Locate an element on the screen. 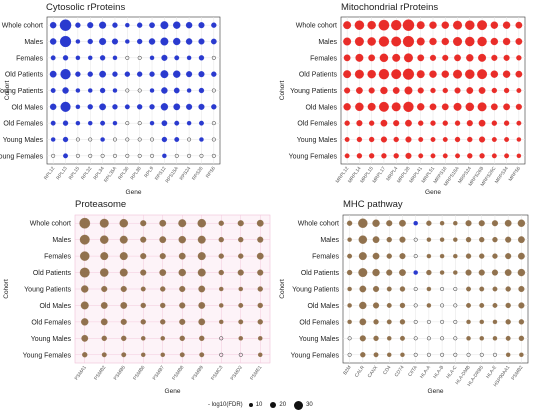  y-axis-title: Cohort is located at coordinates (7, 91).